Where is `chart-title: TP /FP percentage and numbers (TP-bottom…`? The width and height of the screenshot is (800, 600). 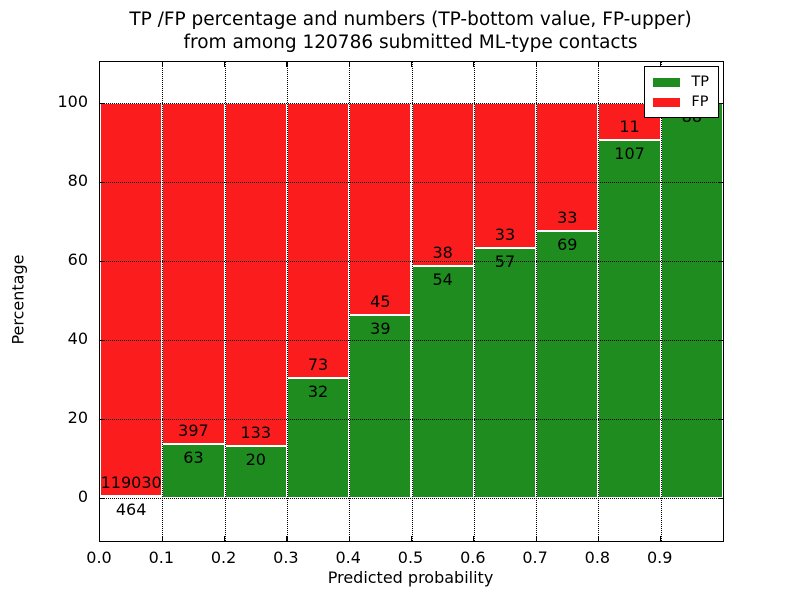
chart-title: TP /FP percentage and numbers (TP-bottom… is located at coordinates (410, 31).